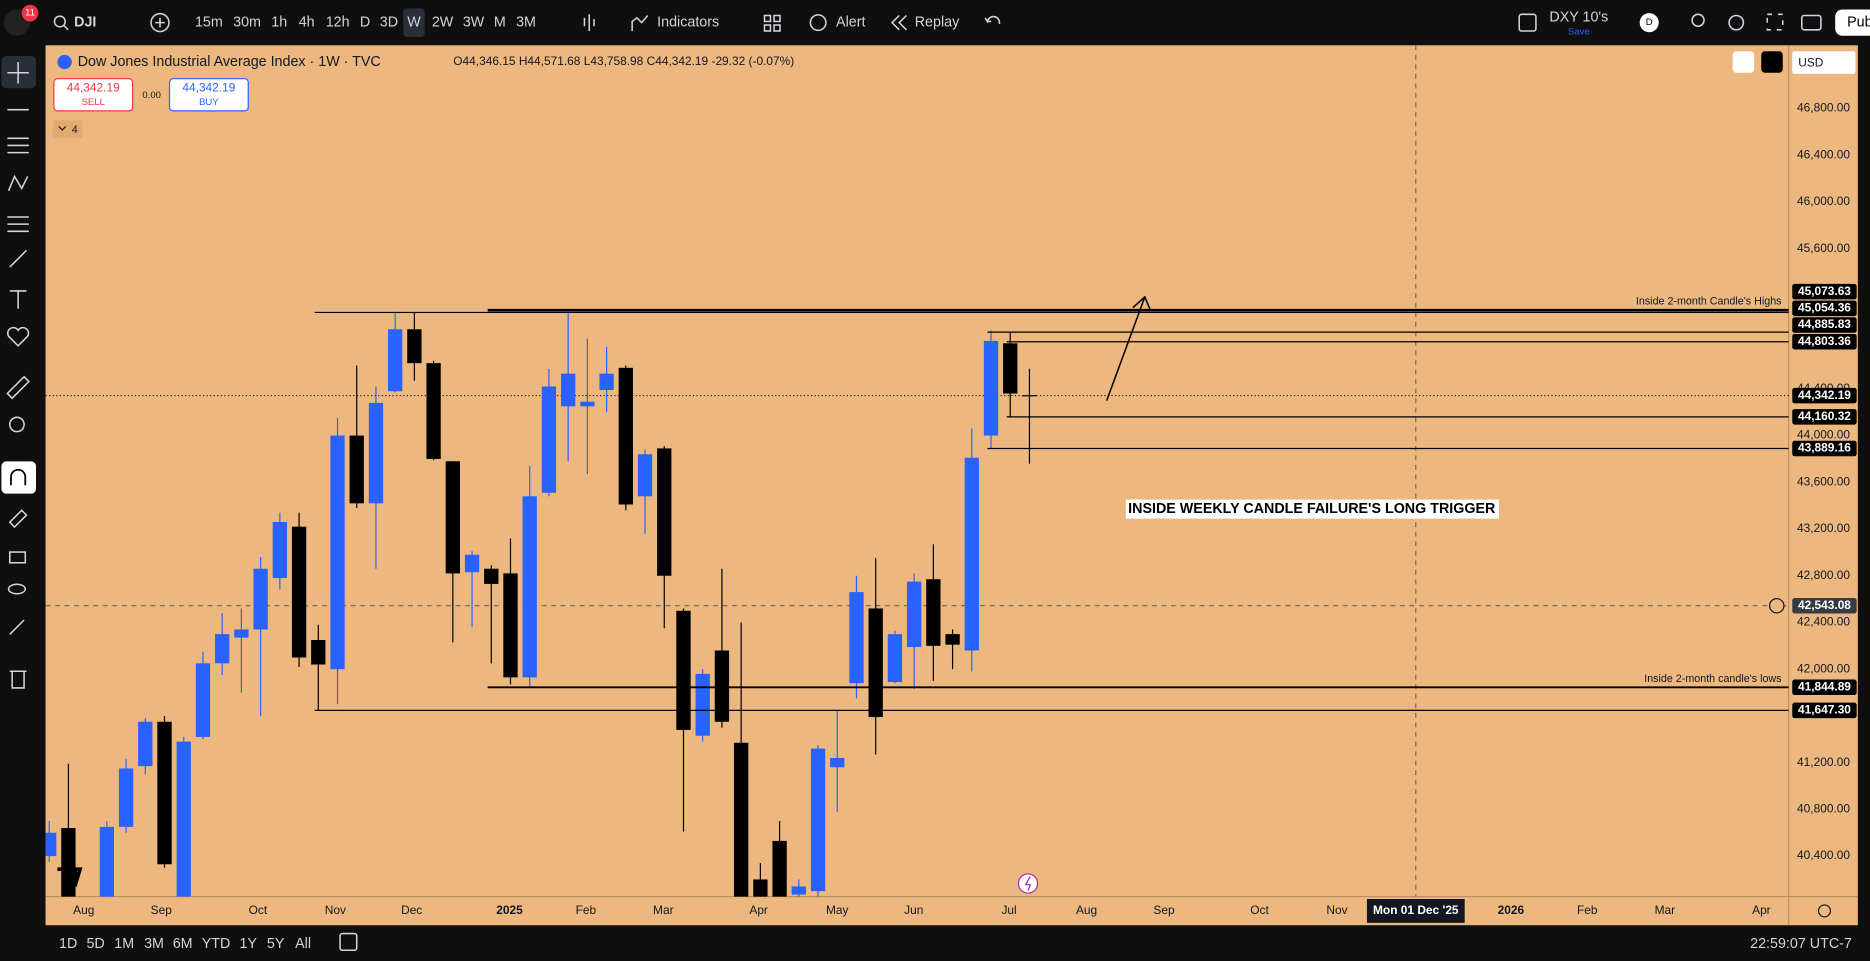  I want to click on last-price-label-bg, so click(1824, 395).